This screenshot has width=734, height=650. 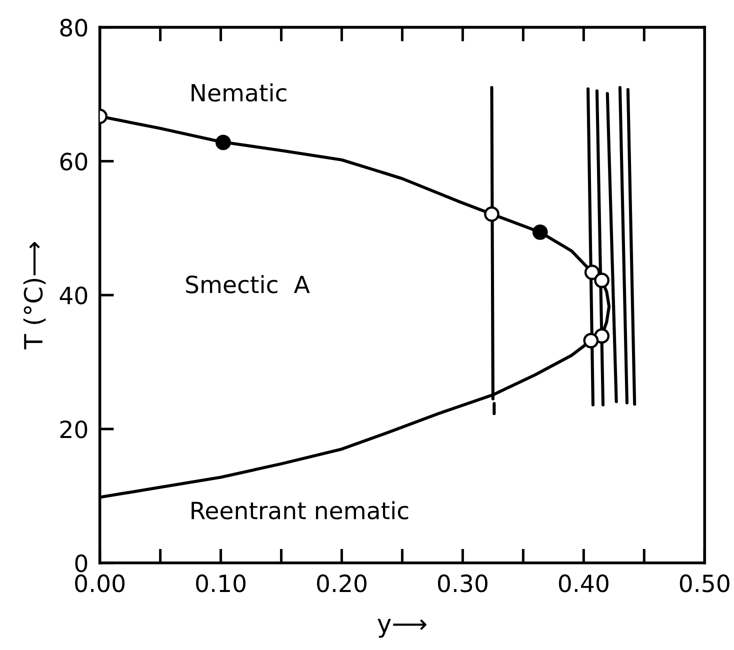 I want to click on y-tick-label: 20, so click(x=74, y=429).